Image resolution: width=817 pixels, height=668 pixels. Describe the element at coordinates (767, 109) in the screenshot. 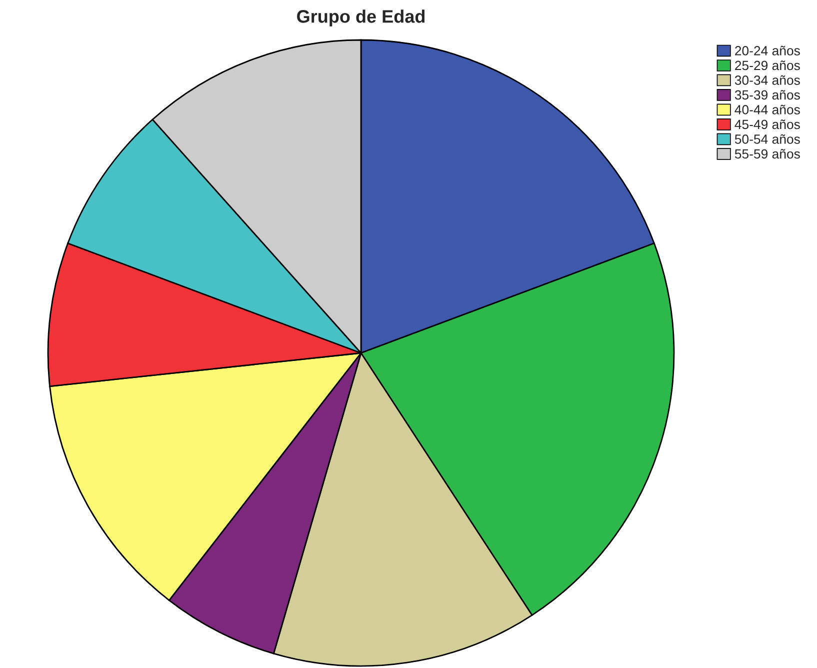

I see `legend-label: 40-44 años` at that location.